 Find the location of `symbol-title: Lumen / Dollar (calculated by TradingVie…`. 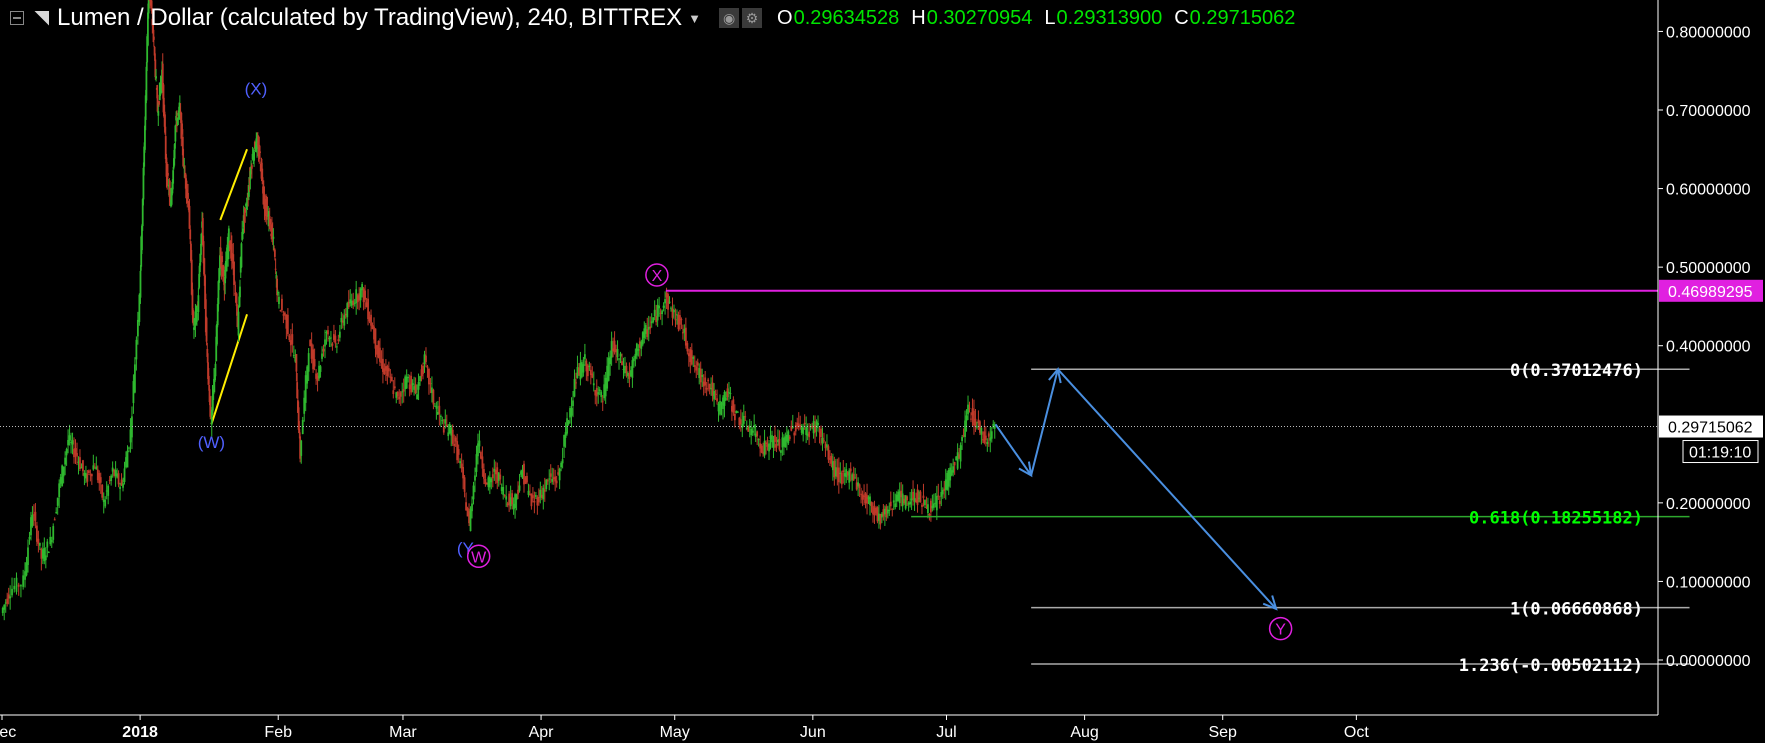

symbol-title: Lumen / Dollar (calculated by TradingVie… is located at coordinates (370, 17).